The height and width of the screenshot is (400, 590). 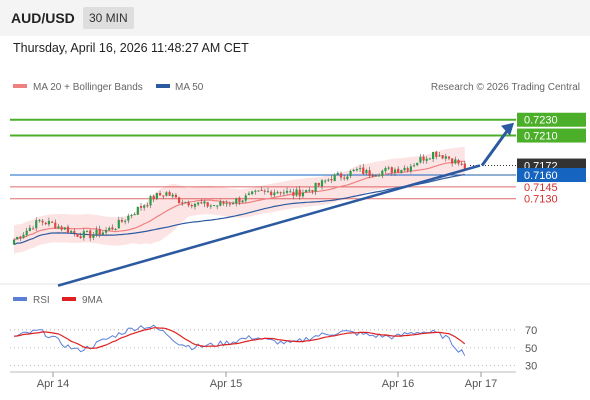 I want to click on datetime-label: Thursday, April 16, 2026 11:48:27 AM CET, so click(x=131, y=48).